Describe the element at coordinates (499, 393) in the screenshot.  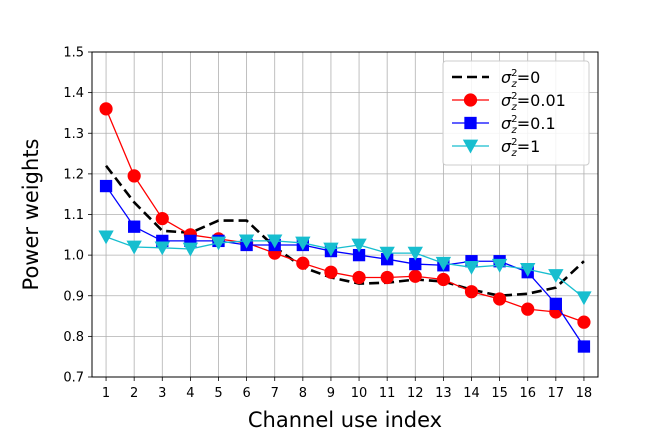
I see `x-tick-label: 15` at that location.